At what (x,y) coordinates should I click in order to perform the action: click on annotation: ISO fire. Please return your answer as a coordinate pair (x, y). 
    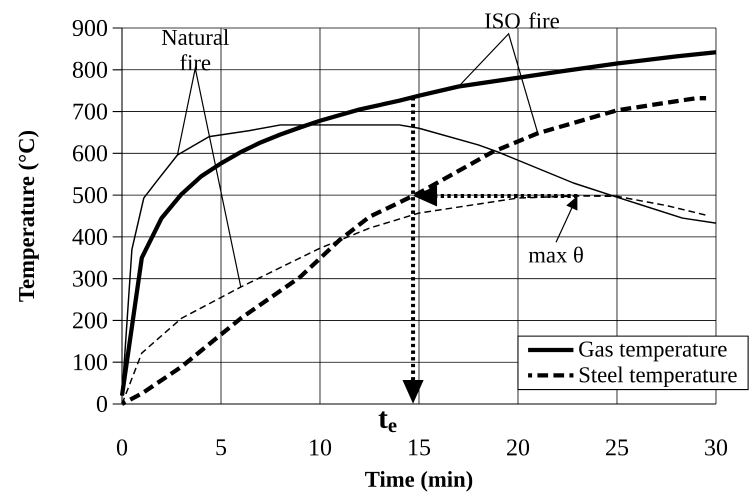
    Looking at the image, I should click on (522, 20).